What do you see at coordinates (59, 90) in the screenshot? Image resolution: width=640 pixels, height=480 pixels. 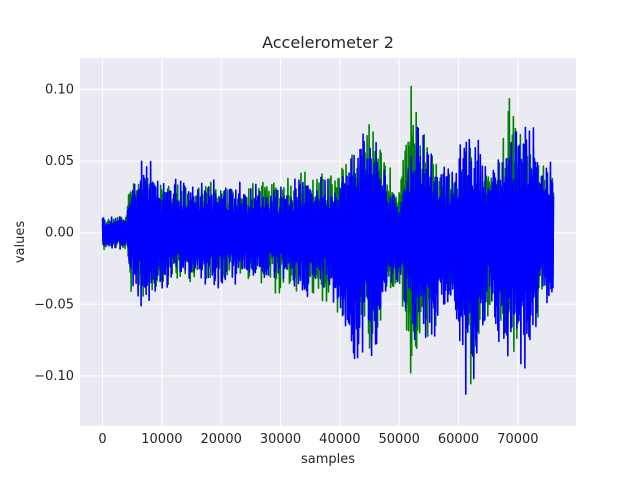 I see `y-tick-label: 0.10` at bounding box center [59, 90].